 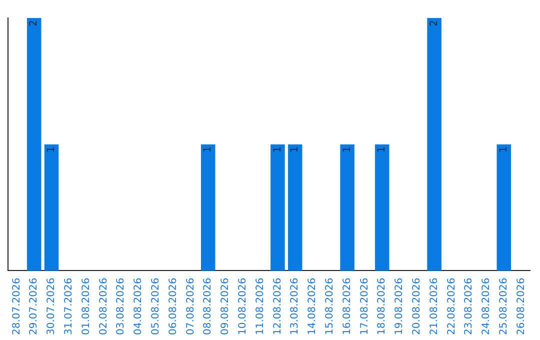 I want to click on x-tick-label: 18.08.2026, so click(x=382, y=307).